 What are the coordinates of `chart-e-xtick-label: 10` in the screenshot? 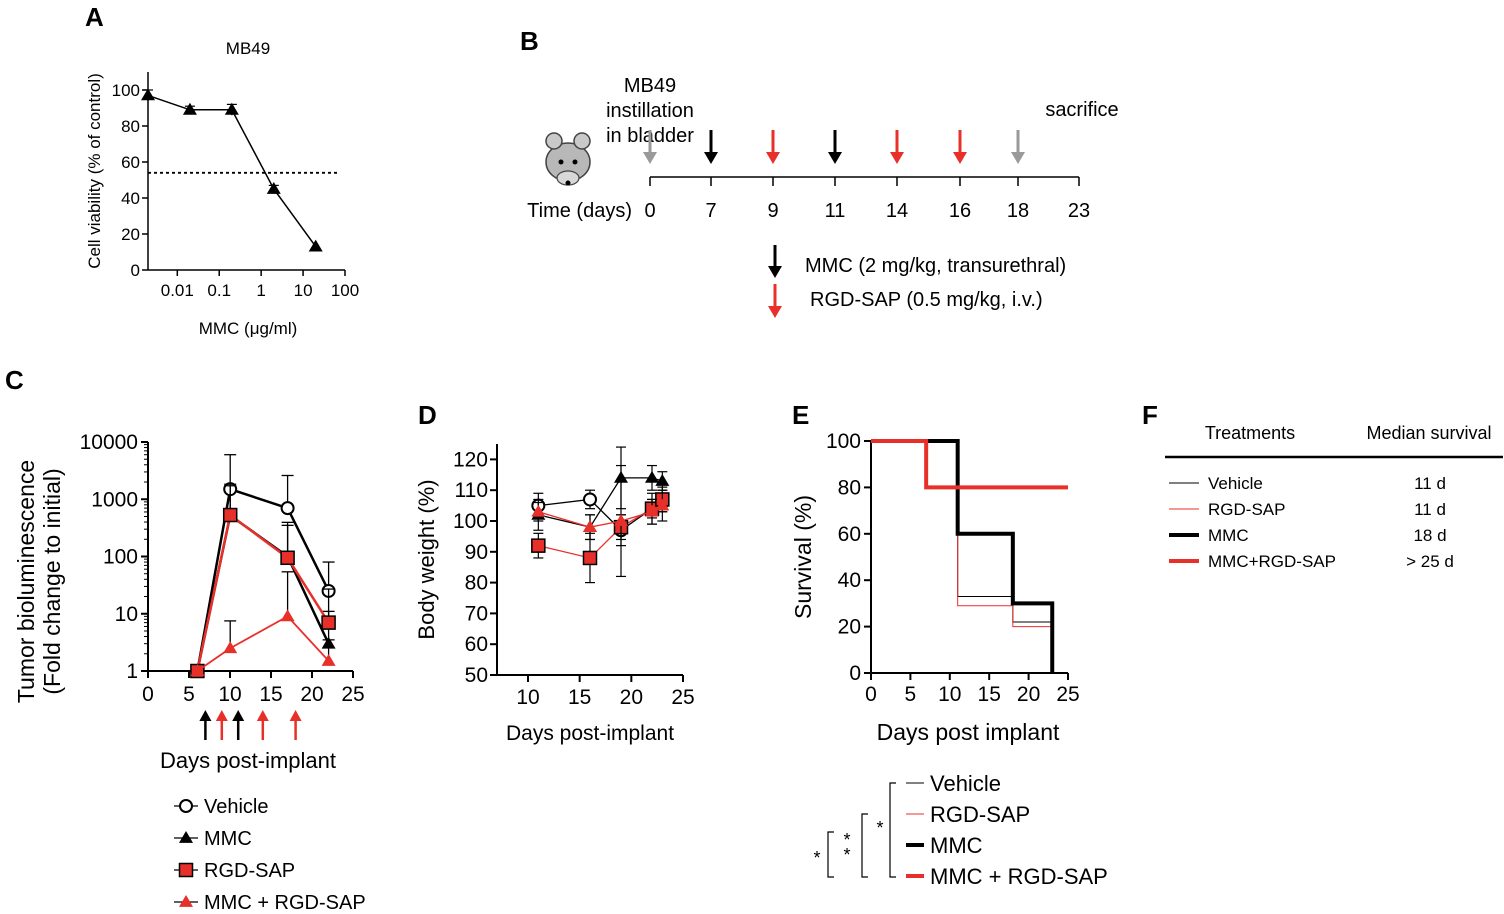 It's located at (949, 694).